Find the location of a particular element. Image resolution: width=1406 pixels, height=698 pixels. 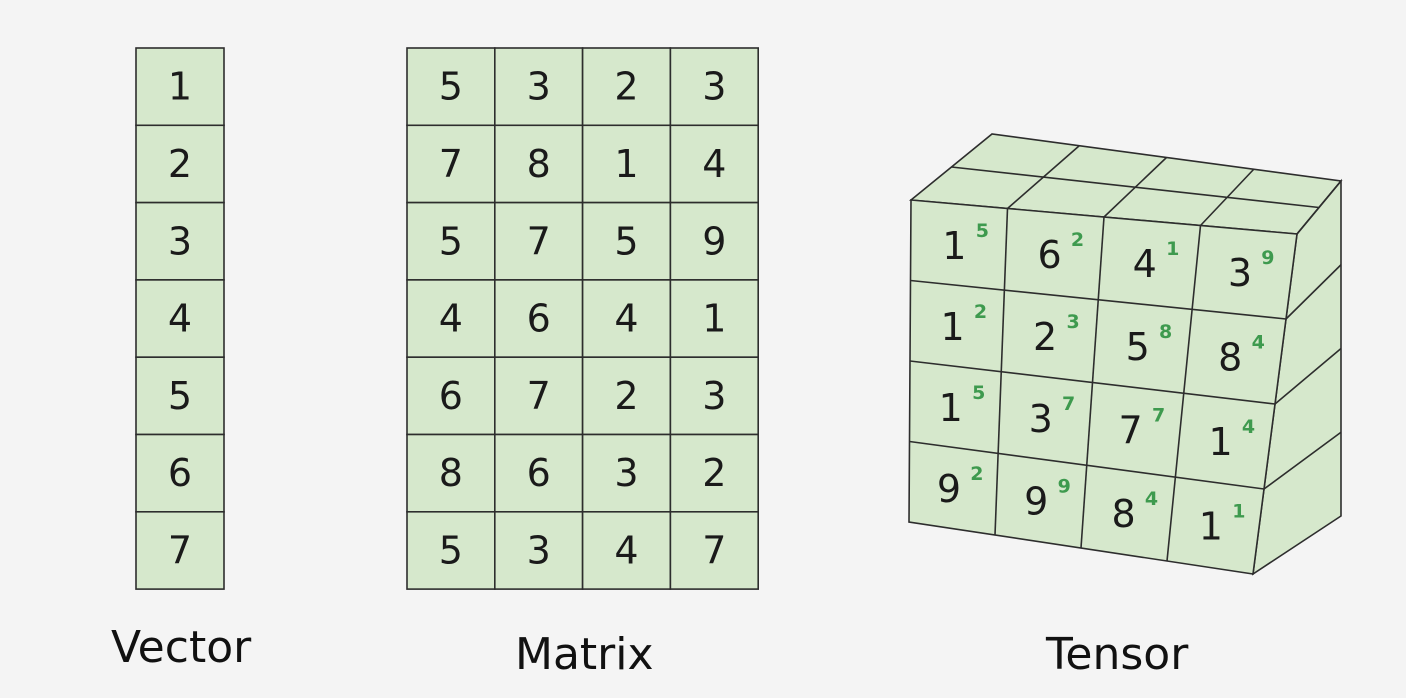

matrix-label: Matrix is located at coordinates (584, 654).